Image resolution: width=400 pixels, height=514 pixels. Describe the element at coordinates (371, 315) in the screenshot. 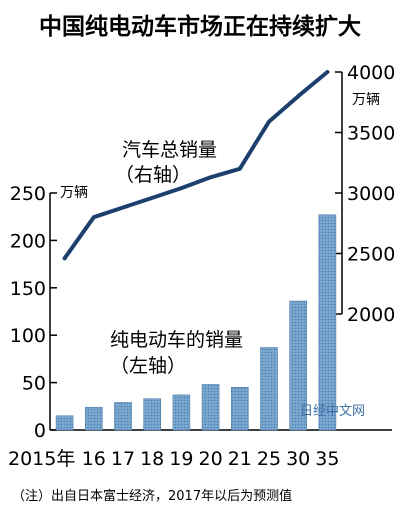

I see `right-tick-label: 2000` at that location.